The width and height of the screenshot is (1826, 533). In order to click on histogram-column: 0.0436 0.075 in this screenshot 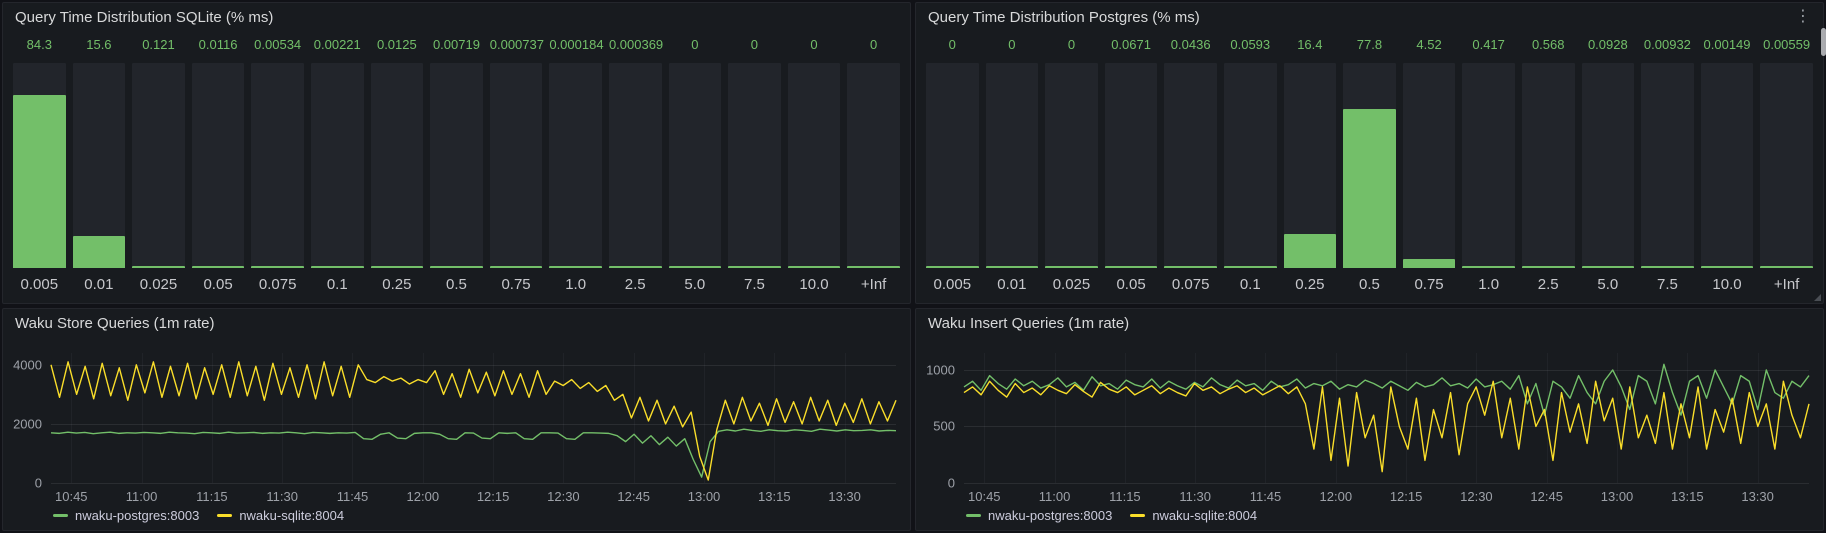, I will do `click(1190, 166)`.